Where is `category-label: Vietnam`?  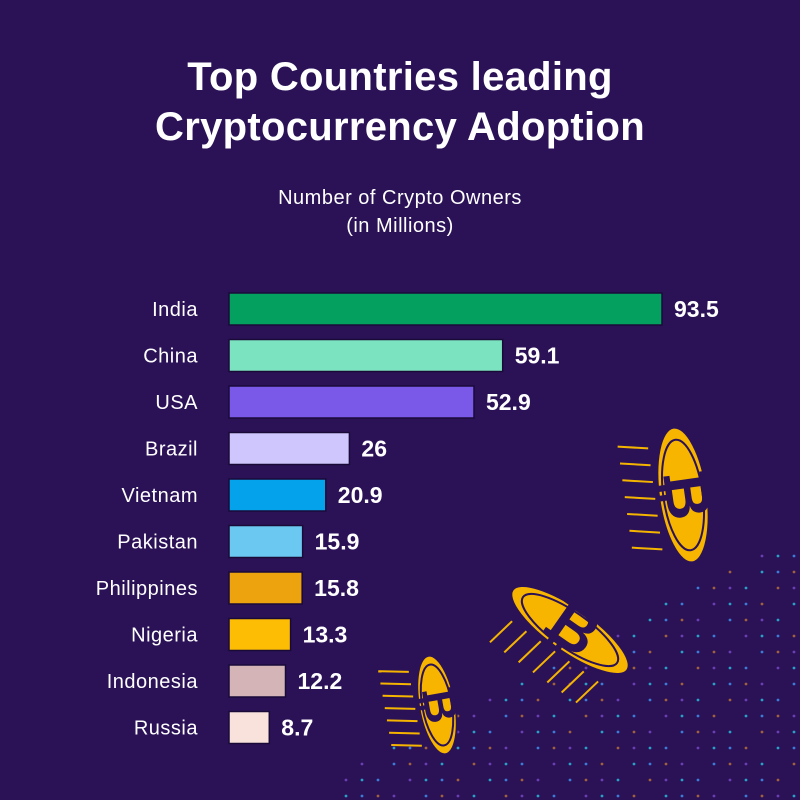
category-label: Vietnam is located at coordinates (159, 496).